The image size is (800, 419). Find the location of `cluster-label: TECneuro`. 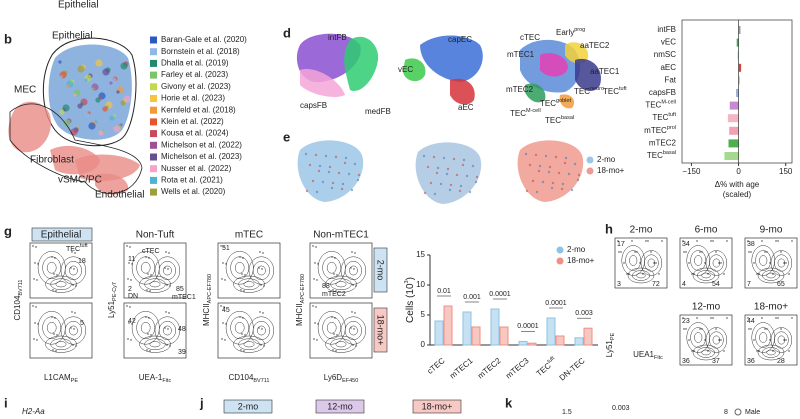

cluster-label: TECneuro is located at coordinates (589, 91).